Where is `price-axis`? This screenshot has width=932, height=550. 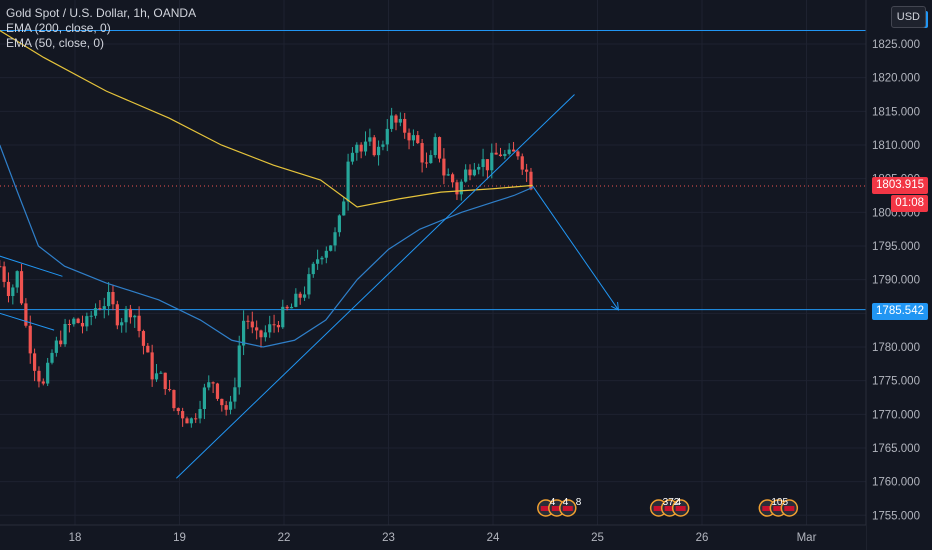 price-axis is located at coordinates (899, 275).